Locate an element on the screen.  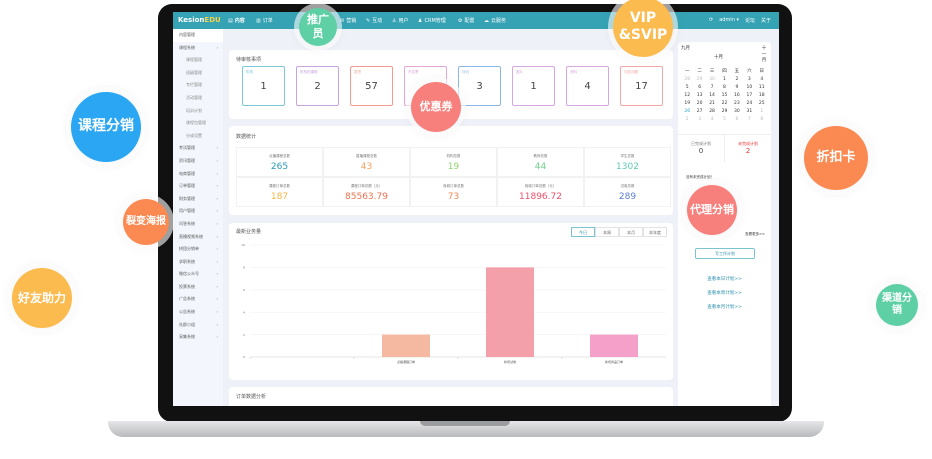
sidebar-item: 采集系统 is located at coordinates (198, 337).